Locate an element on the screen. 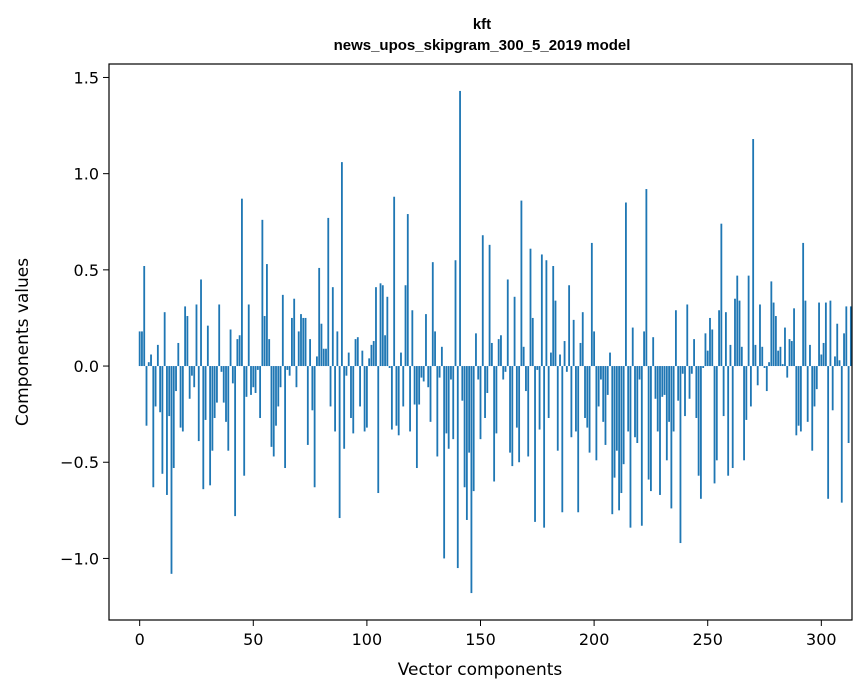 This screenshot has height=696, width=867. y-tick-label: −1.0 is located at coordinates (79, 558).